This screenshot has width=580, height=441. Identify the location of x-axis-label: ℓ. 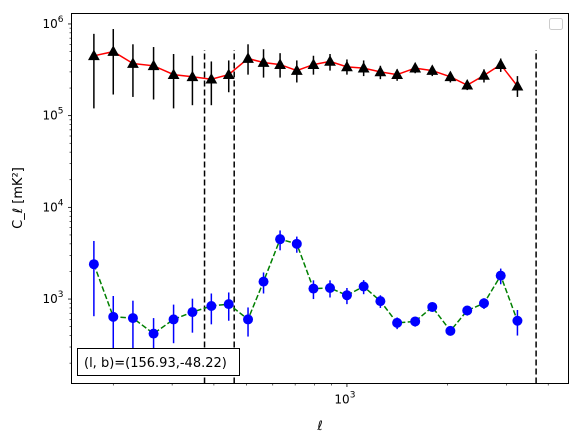
(319, 426).